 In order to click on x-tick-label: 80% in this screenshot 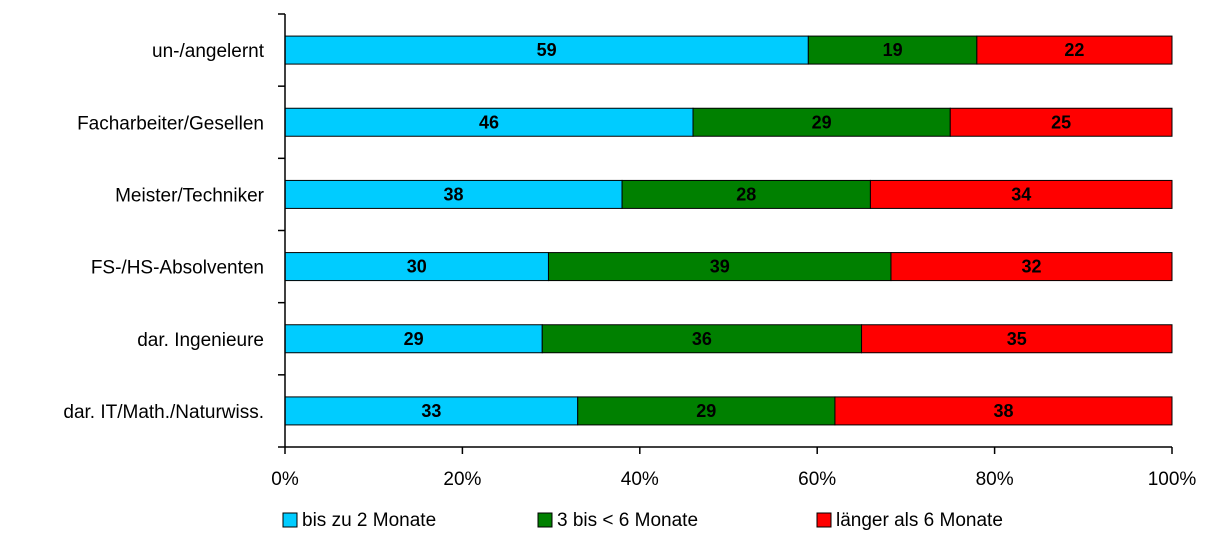, I will do `click(995, 479)`.